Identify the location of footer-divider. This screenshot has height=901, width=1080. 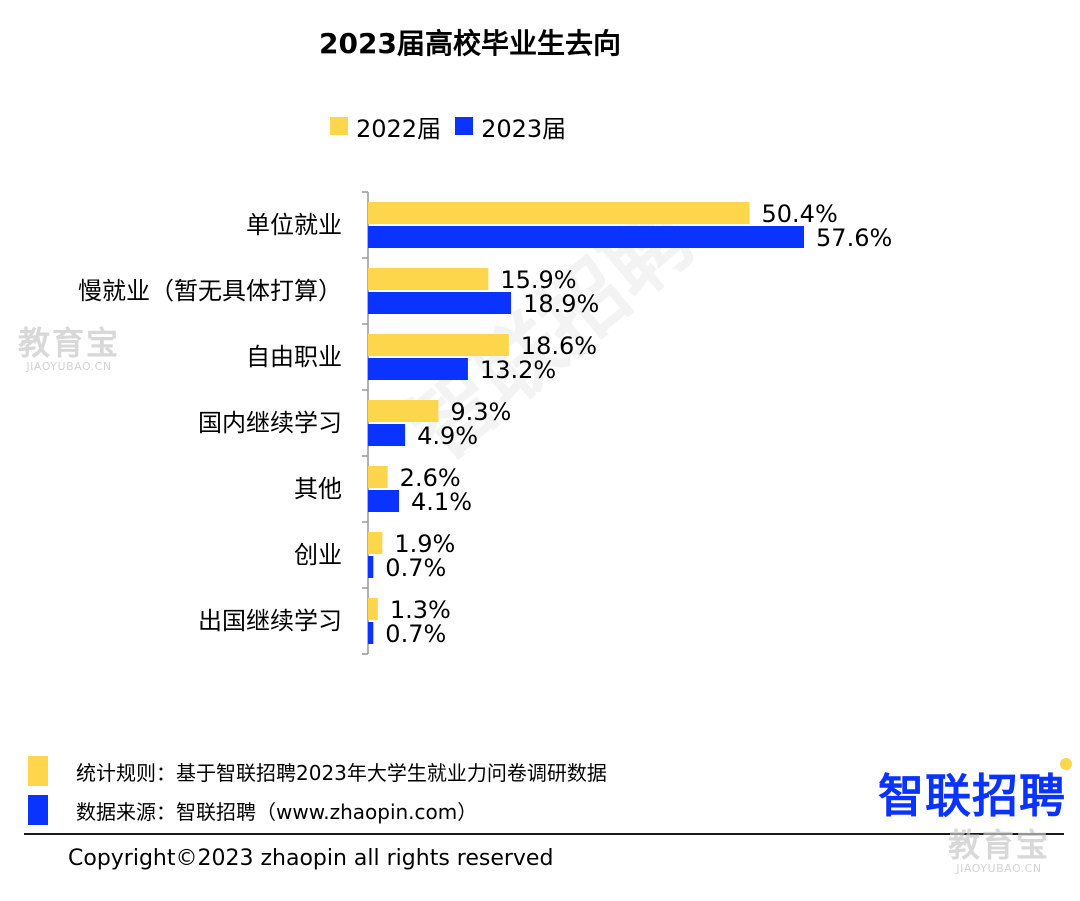
(544, 834).